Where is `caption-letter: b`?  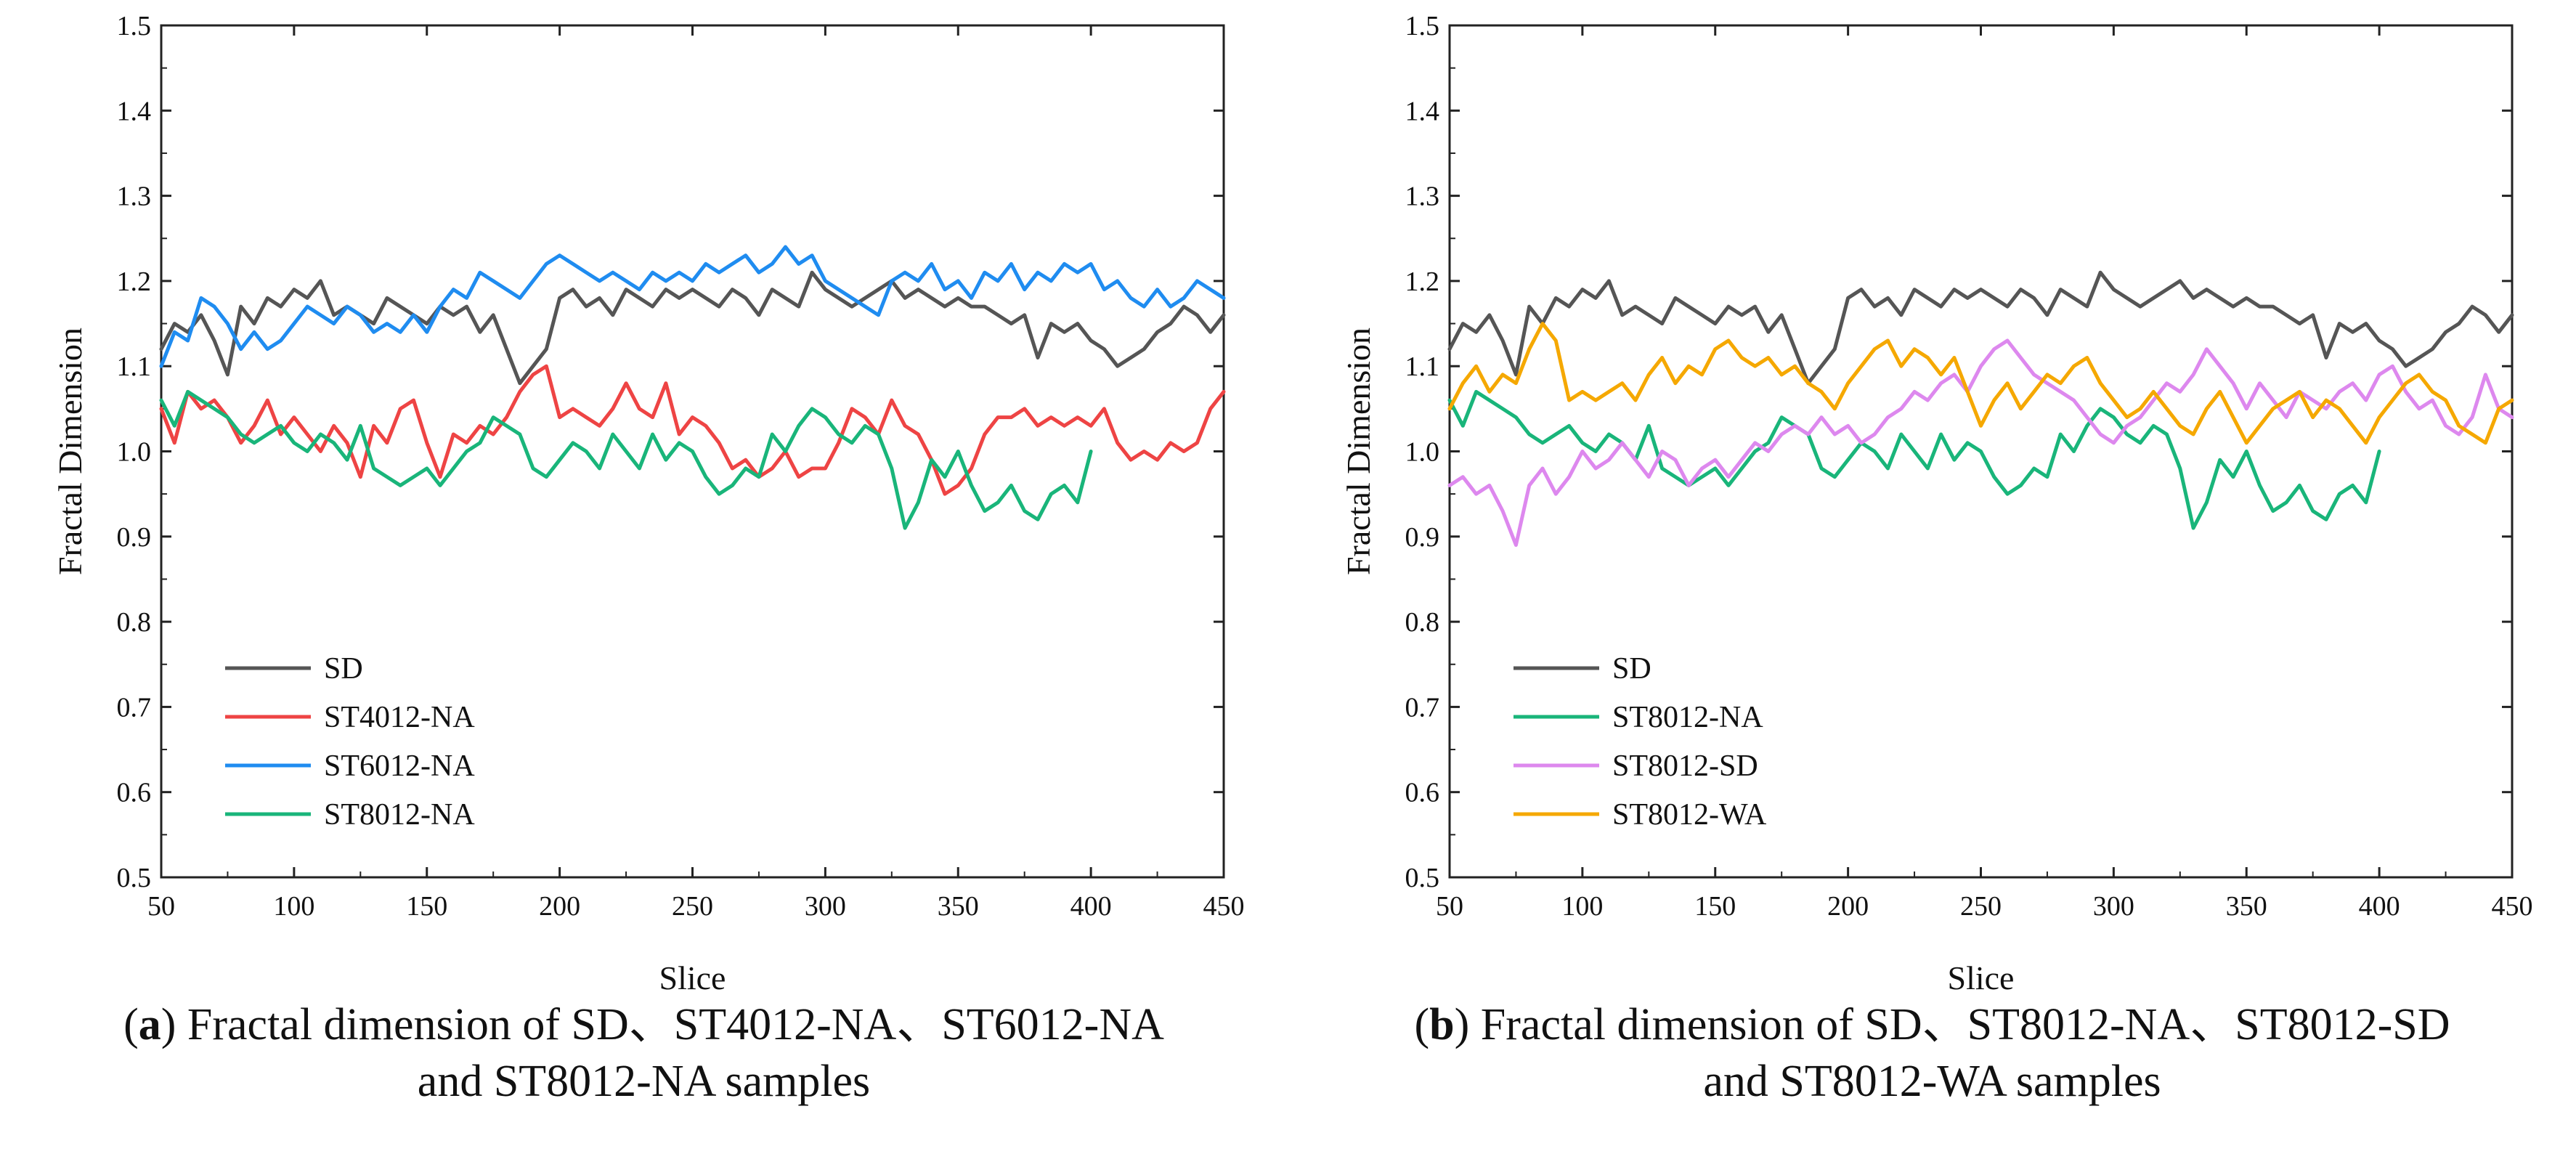
caption-letter: b is located at coordinates (1442, 1024).